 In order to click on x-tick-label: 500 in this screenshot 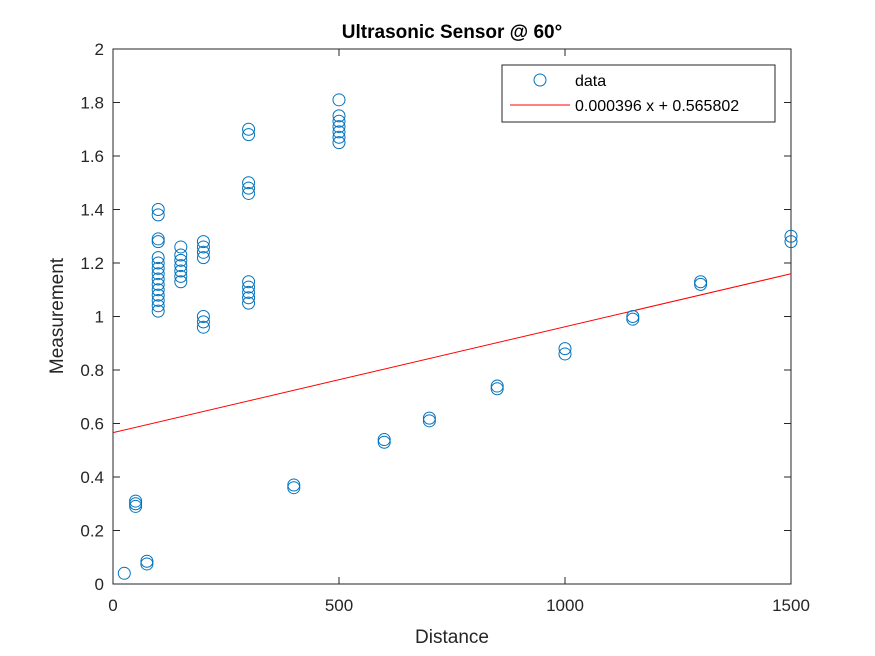, I will do `click(339, 605)`.